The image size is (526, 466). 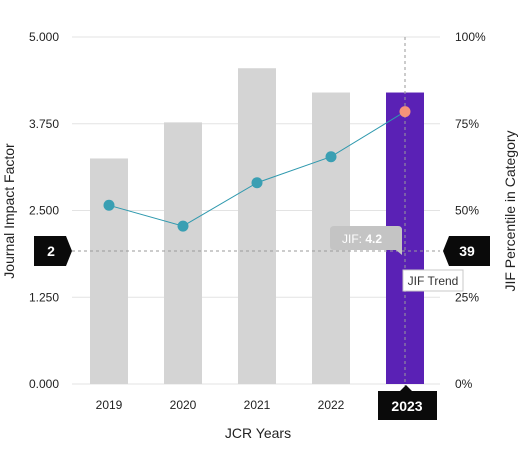 What do you see at coordinates (470, 37) in the screenshot?
I see `y2-tick-label: 100%` at bounding box center [470, 37].